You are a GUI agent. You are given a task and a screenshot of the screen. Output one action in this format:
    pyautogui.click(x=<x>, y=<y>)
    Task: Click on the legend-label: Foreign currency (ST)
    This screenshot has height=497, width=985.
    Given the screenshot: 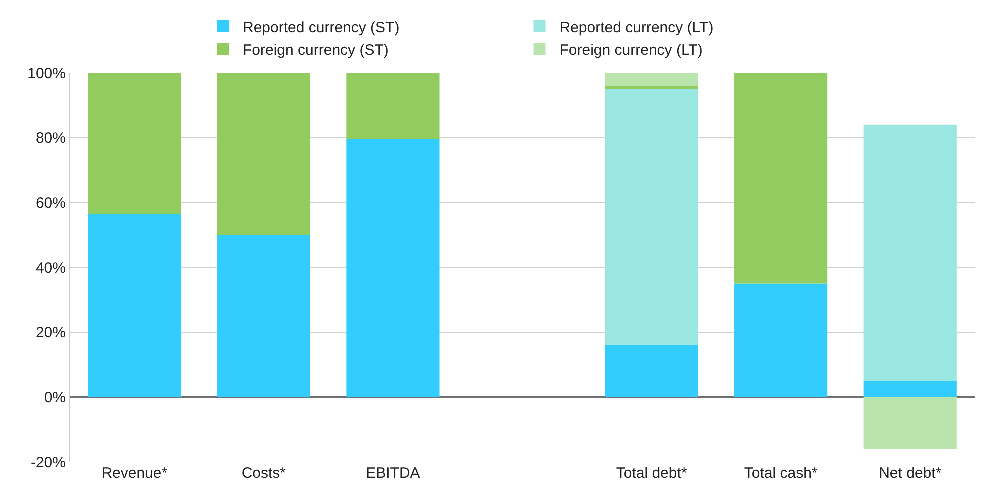 What is the action you would take?
    pyautogui.click(x=316, y=50)
    